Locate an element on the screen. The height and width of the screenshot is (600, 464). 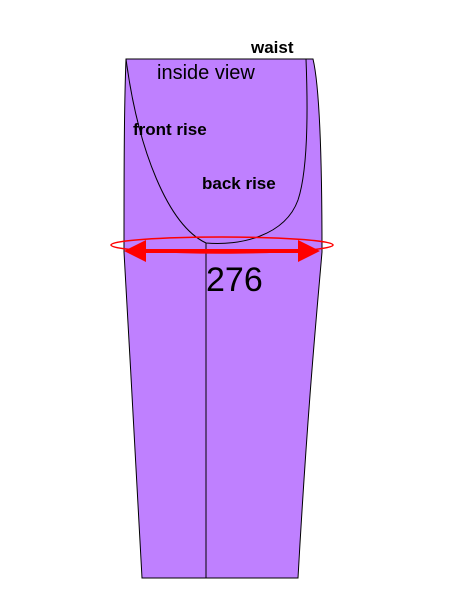
rise-curve is located at coordinates (216, 151).